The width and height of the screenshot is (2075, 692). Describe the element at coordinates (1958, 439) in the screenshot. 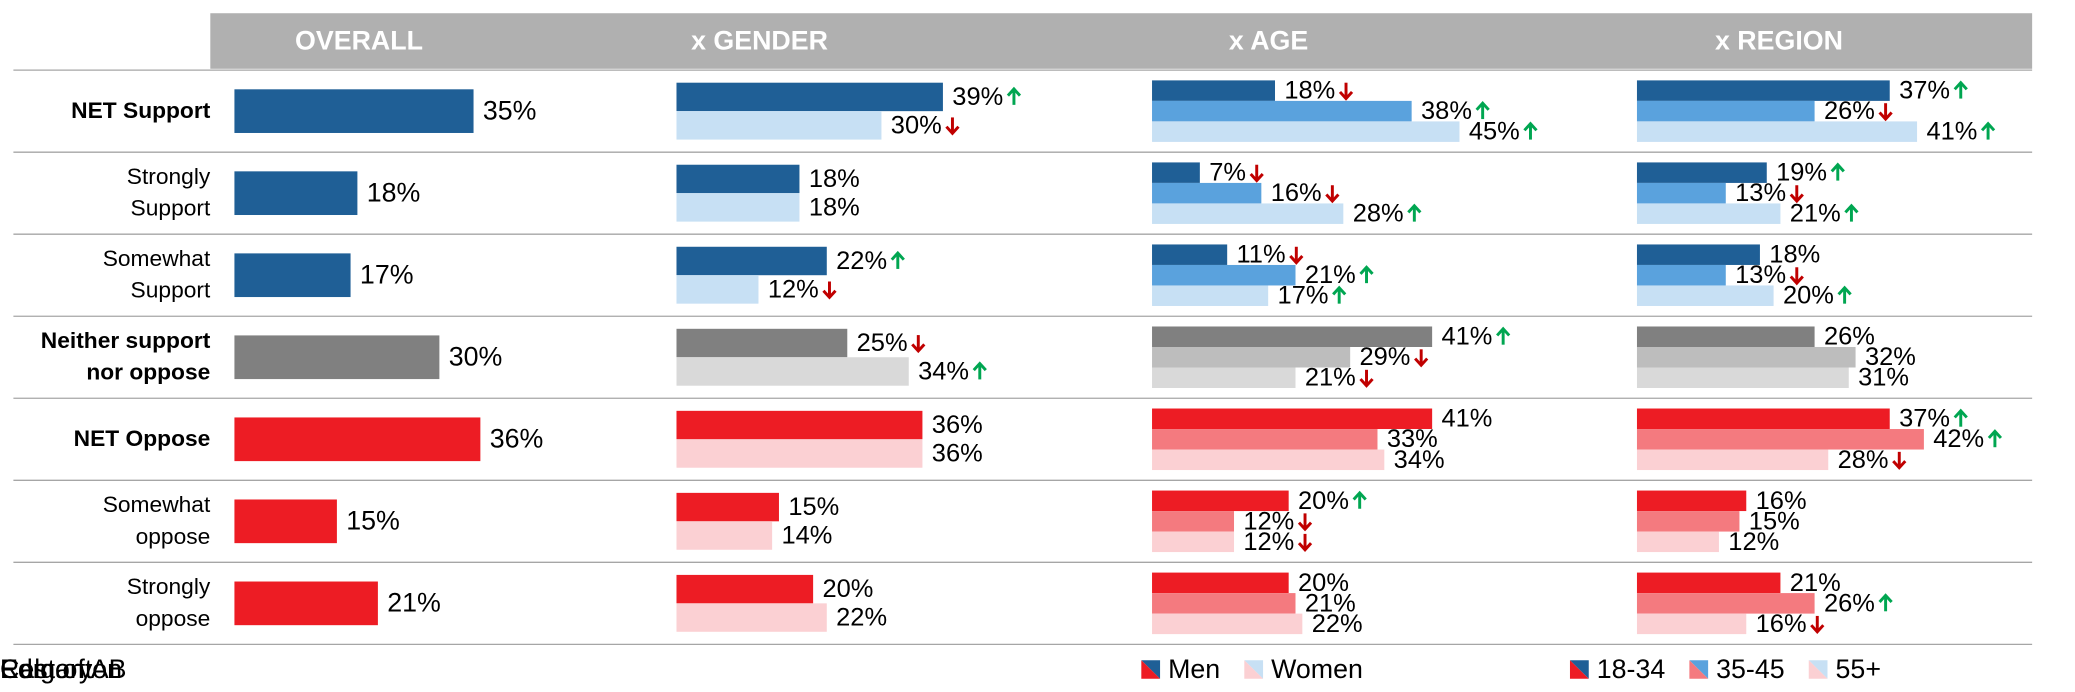

I see `value-label: 42%` at that location.